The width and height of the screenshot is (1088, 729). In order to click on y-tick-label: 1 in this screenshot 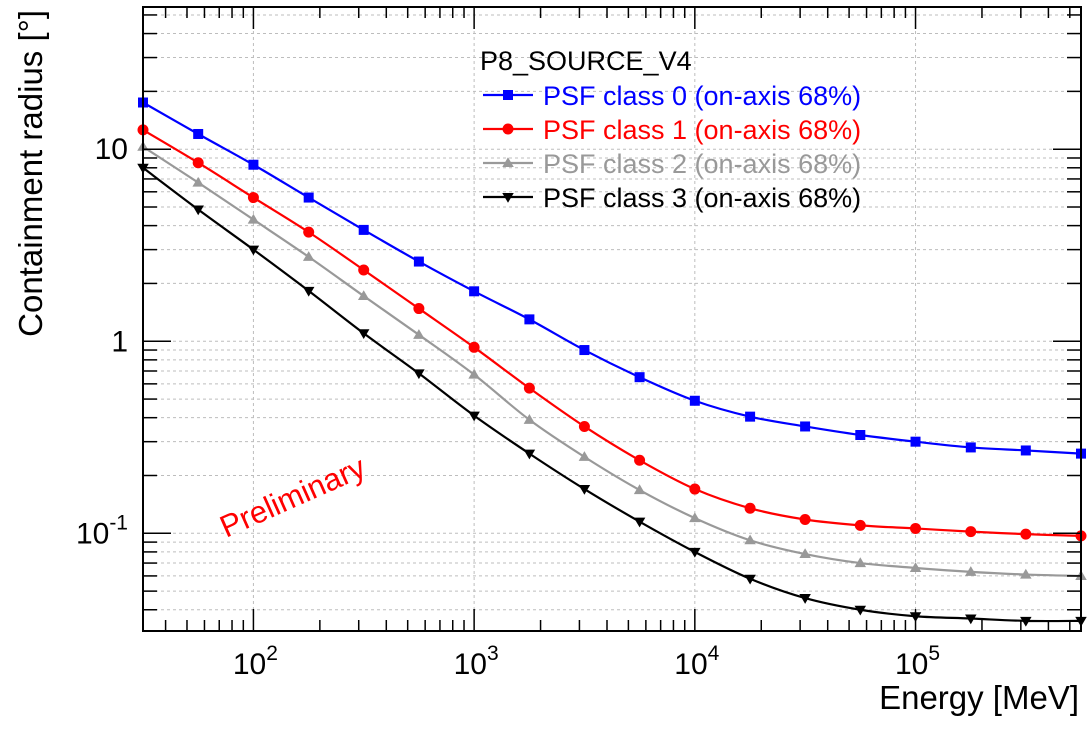, I will do `click(119, 341)`.